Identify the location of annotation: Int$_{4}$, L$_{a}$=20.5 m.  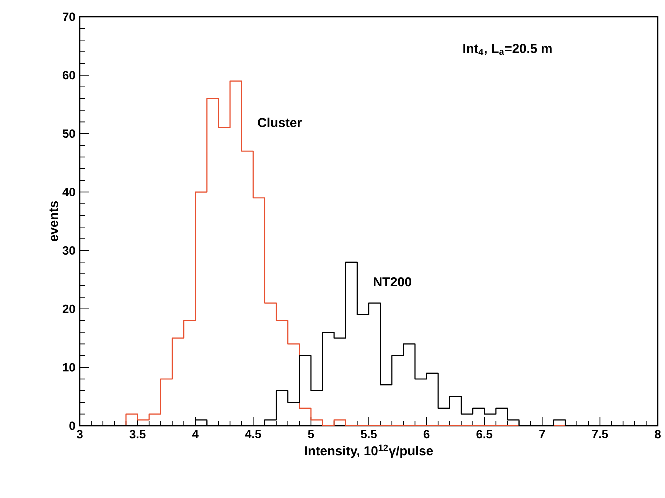
(508, 50).